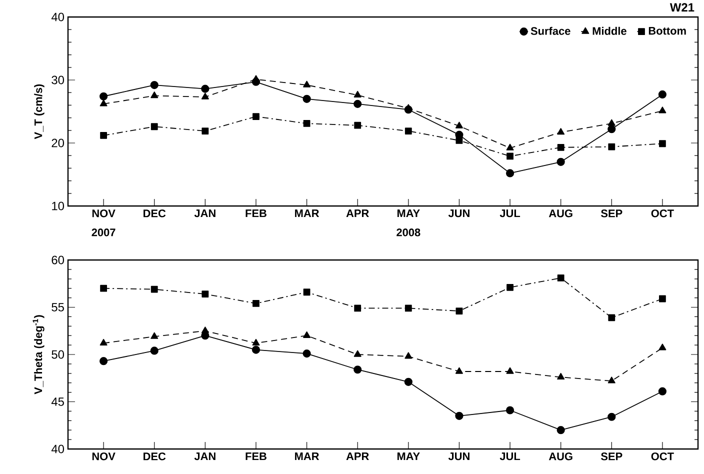 The height and width of the screenshot is (474, 704). I want to click on x-tick-label: NOV, so click(104, 456).